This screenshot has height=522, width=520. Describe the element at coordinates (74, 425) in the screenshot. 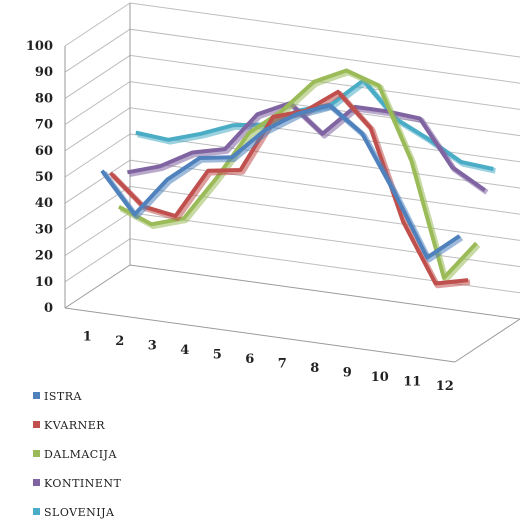

I see `legend-label: KVARNER` at that location.